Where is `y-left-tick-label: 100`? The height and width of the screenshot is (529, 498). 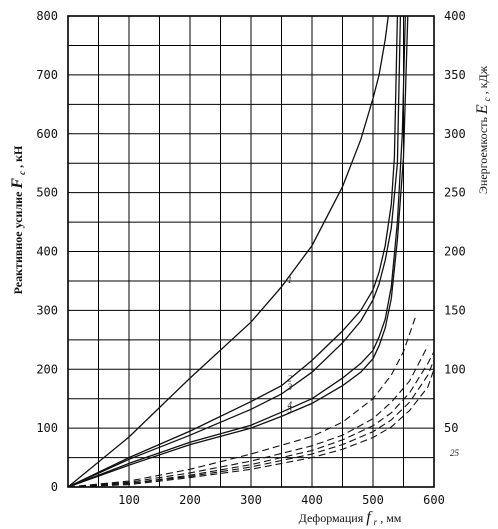
y-left-tick-label: 100 is located at coordinates (47, 428).